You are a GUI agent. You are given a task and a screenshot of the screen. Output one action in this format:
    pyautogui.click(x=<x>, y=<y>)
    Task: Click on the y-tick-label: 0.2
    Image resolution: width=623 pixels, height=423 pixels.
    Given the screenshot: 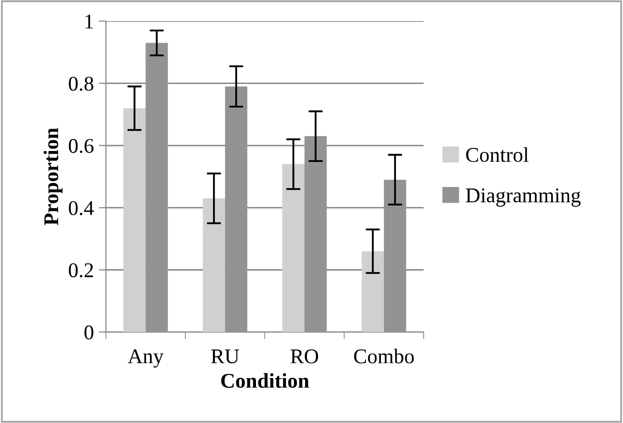 What is the action you would take?
    pyautogui.click(x=80, y=270)
    